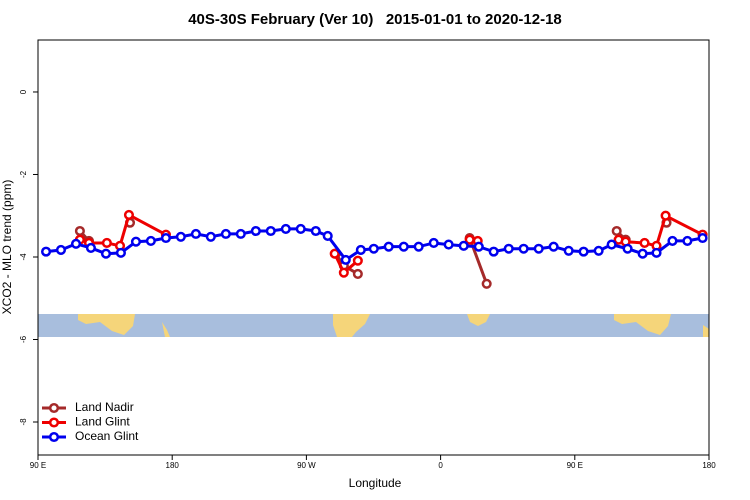 This screenshot has height=500, width=750. Describe the element at coordinates (7, 247) in the screenshot. I see `y-axis-label: XCO2 - MLO trend (ppm)` at that location.